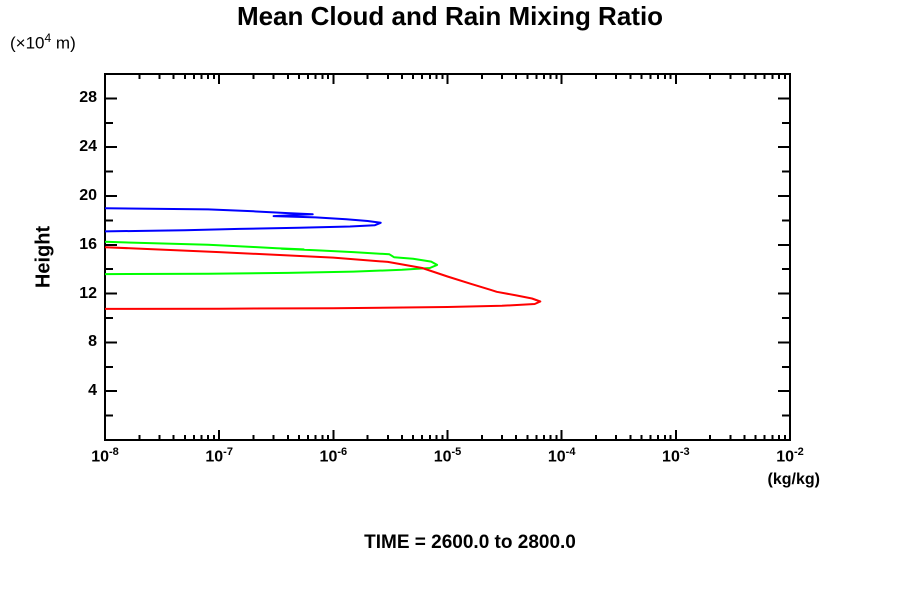  Describe the element at coordinates (456, 452) in the screenshot. I see `x-tick-exponent: -5` at that location.